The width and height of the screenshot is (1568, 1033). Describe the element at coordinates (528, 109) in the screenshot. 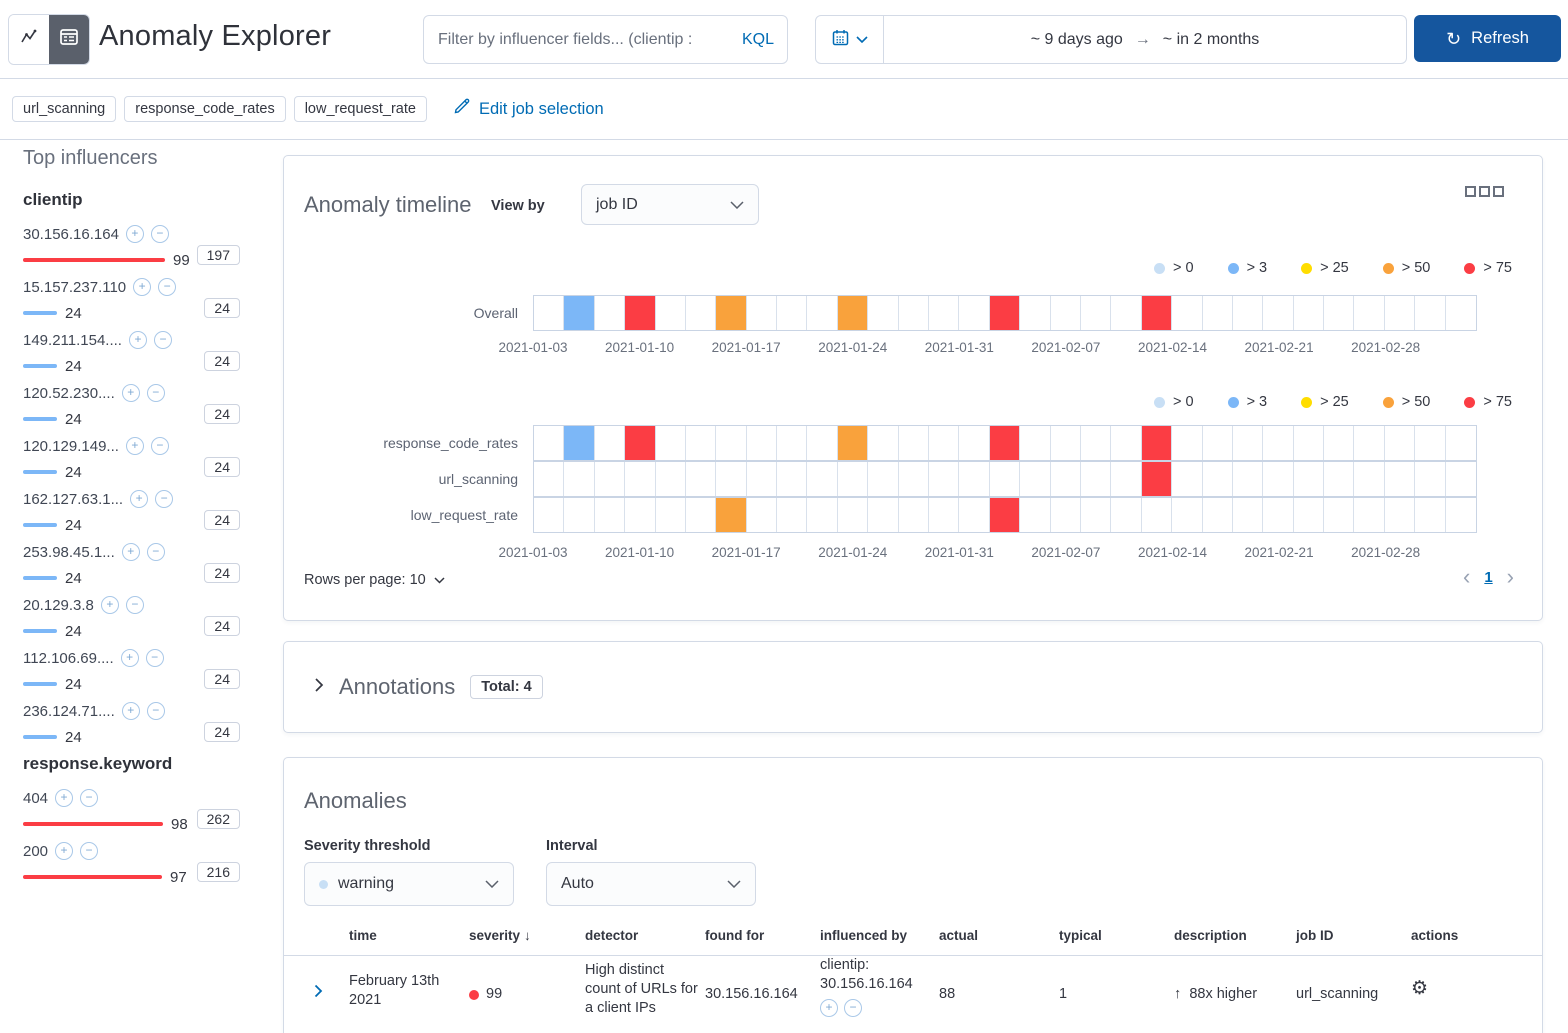

I see `edit-job-selection-link: Edit job selection` at that location.